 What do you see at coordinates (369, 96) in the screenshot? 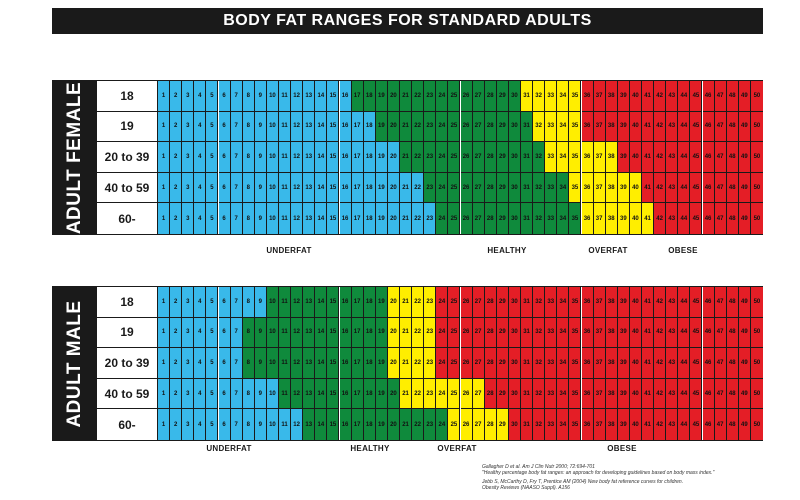
I see `body-fat-cell: 18` at bounding box center [369, 96].